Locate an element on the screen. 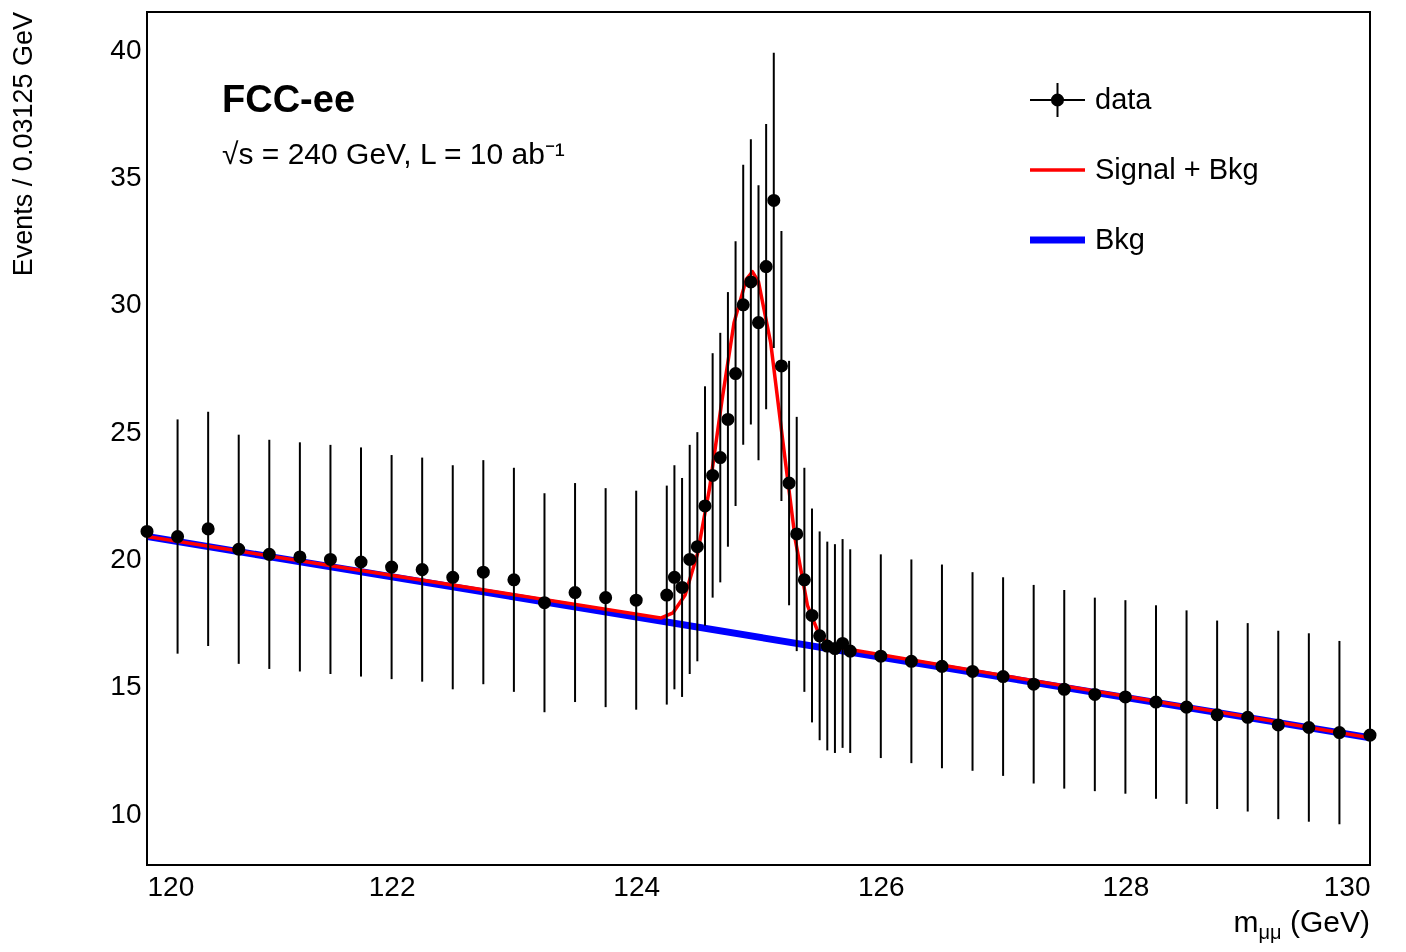  y-tick-label: 35 is located at coordinates (126, 177).